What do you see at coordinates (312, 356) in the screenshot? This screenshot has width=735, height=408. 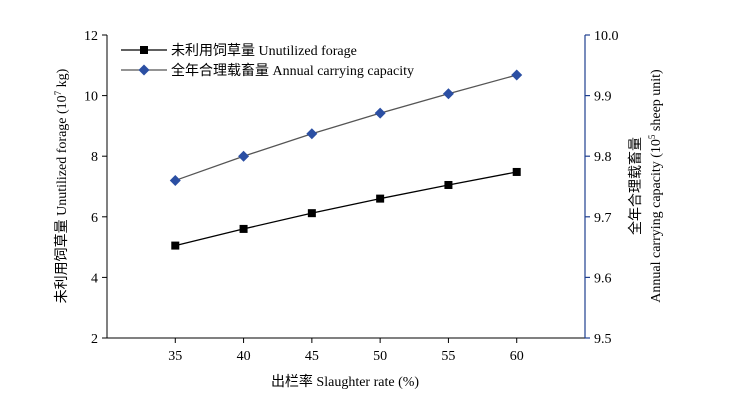 I see `x-tick-label: 45` at bounding box center [312, 356].